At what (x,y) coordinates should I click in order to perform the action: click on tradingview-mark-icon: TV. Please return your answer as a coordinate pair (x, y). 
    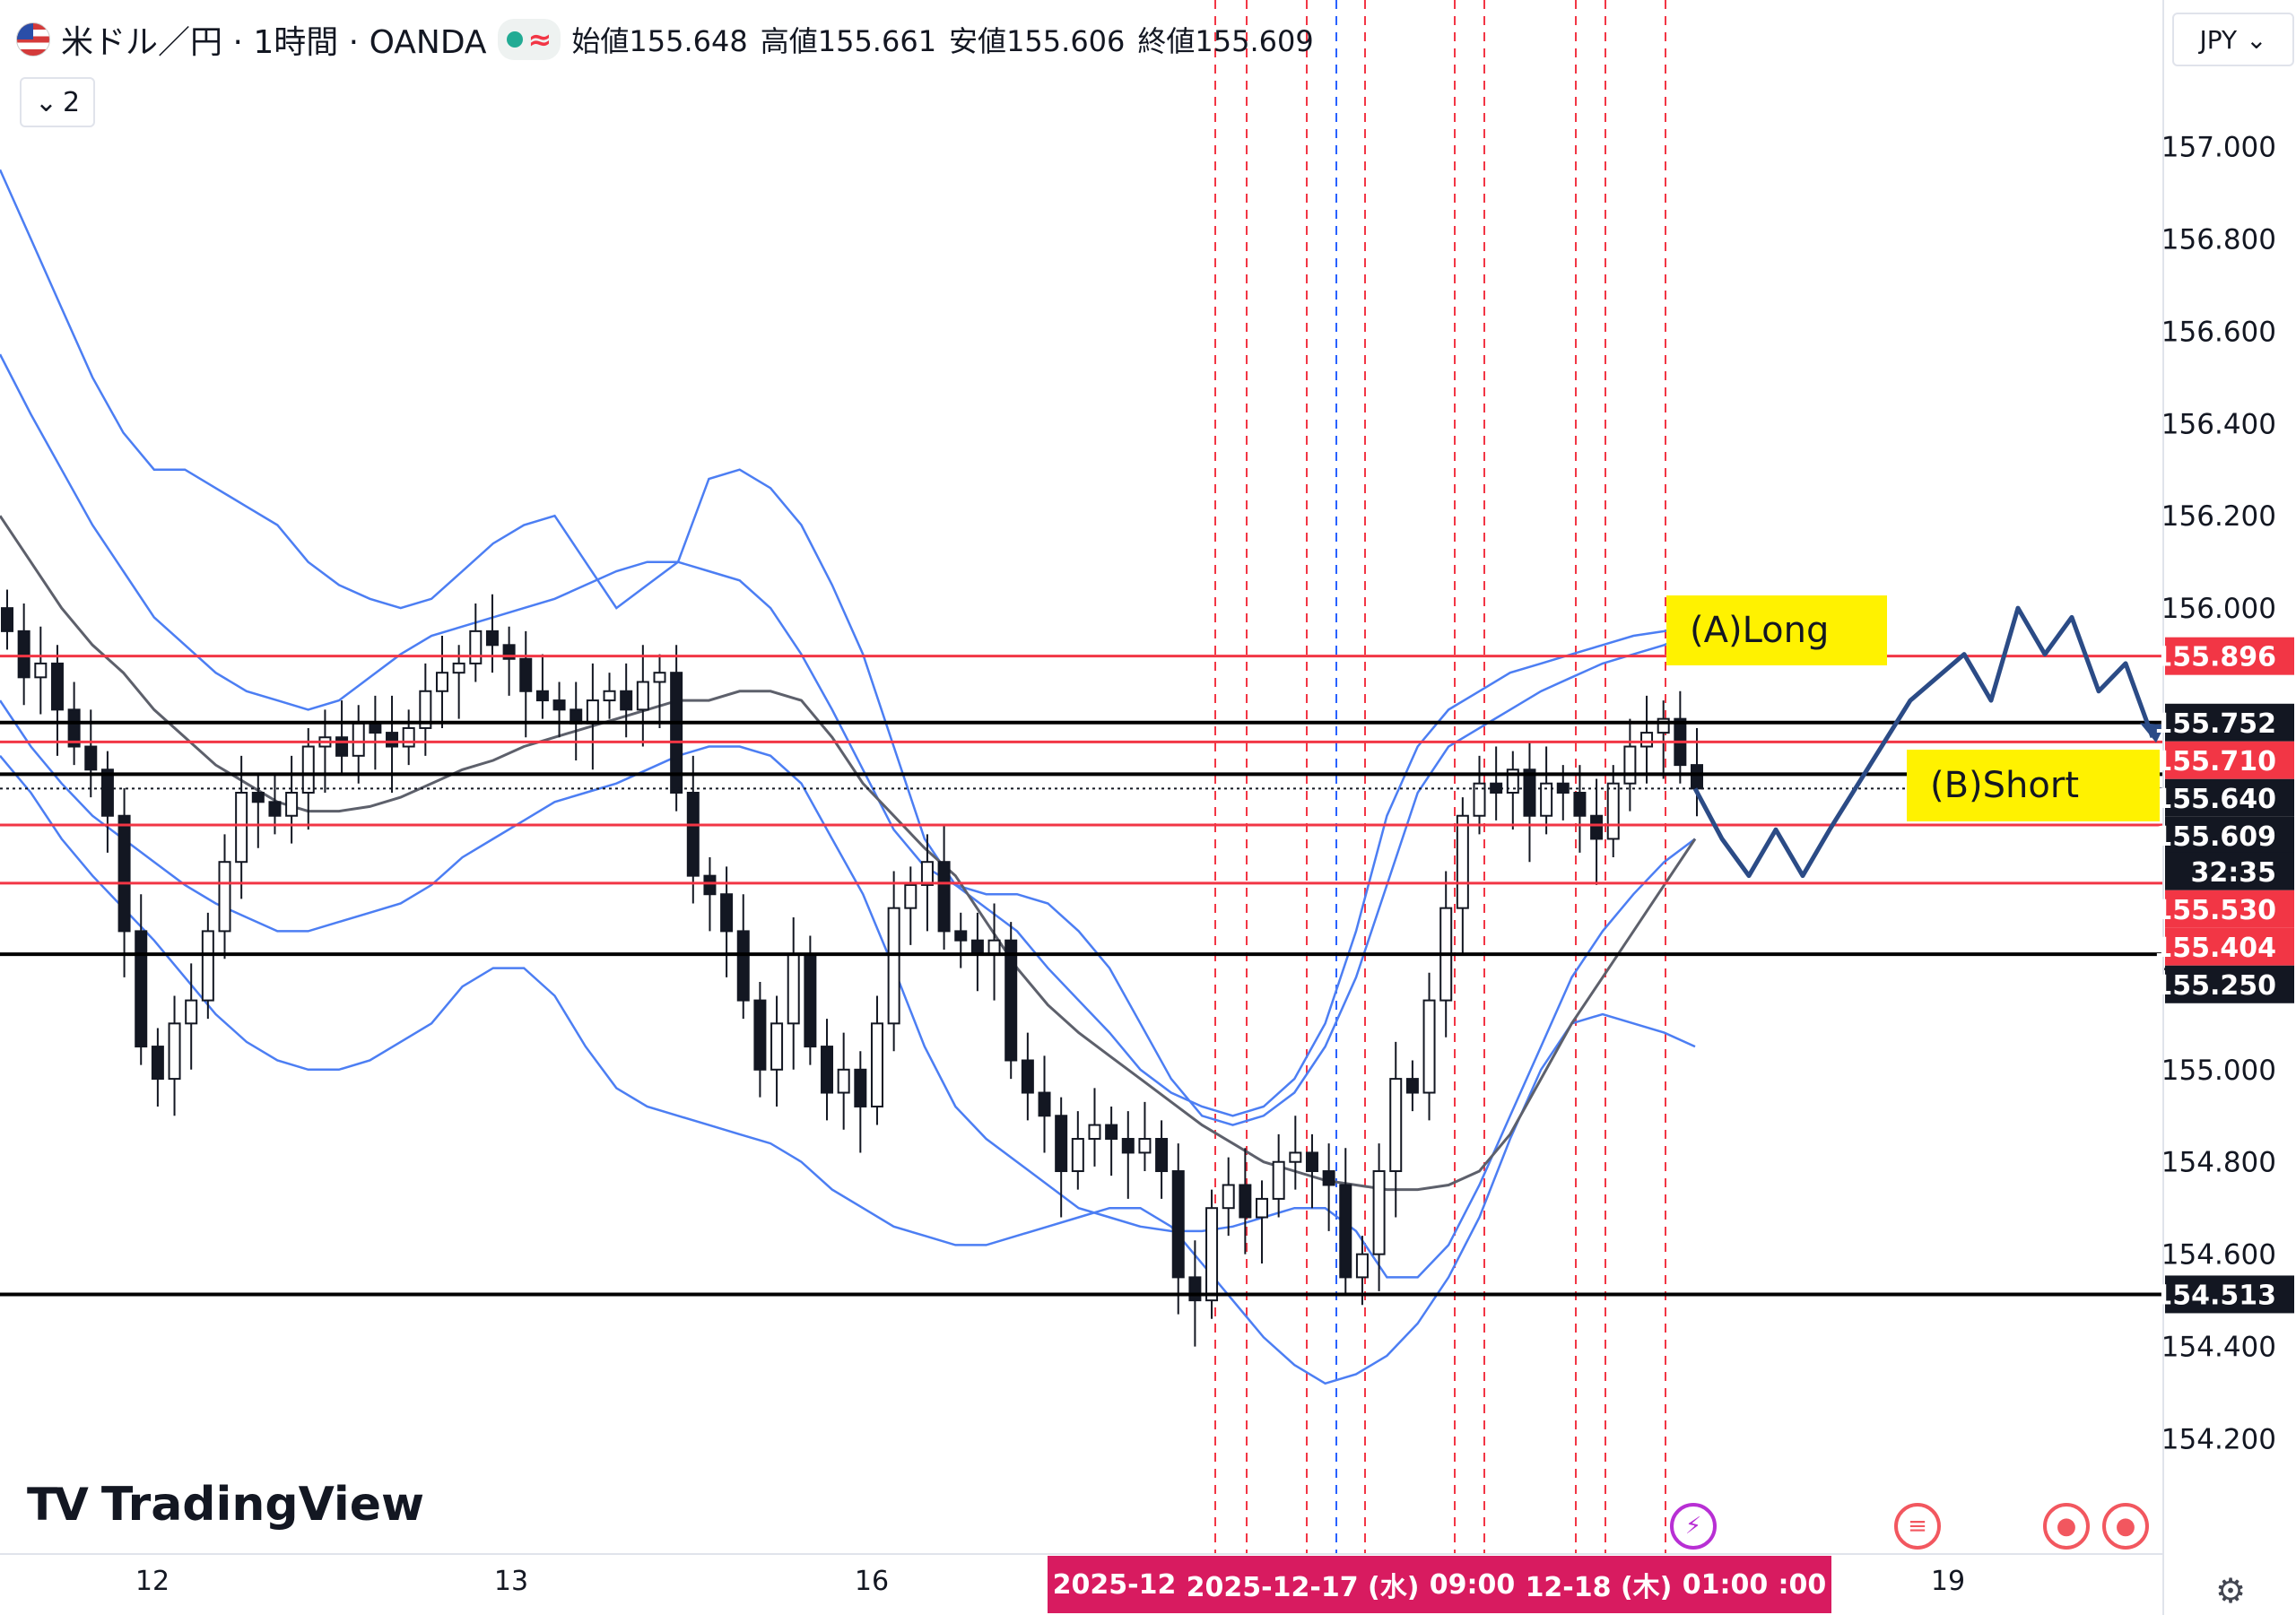
    Looking at the image, I should click on (58, 1505).